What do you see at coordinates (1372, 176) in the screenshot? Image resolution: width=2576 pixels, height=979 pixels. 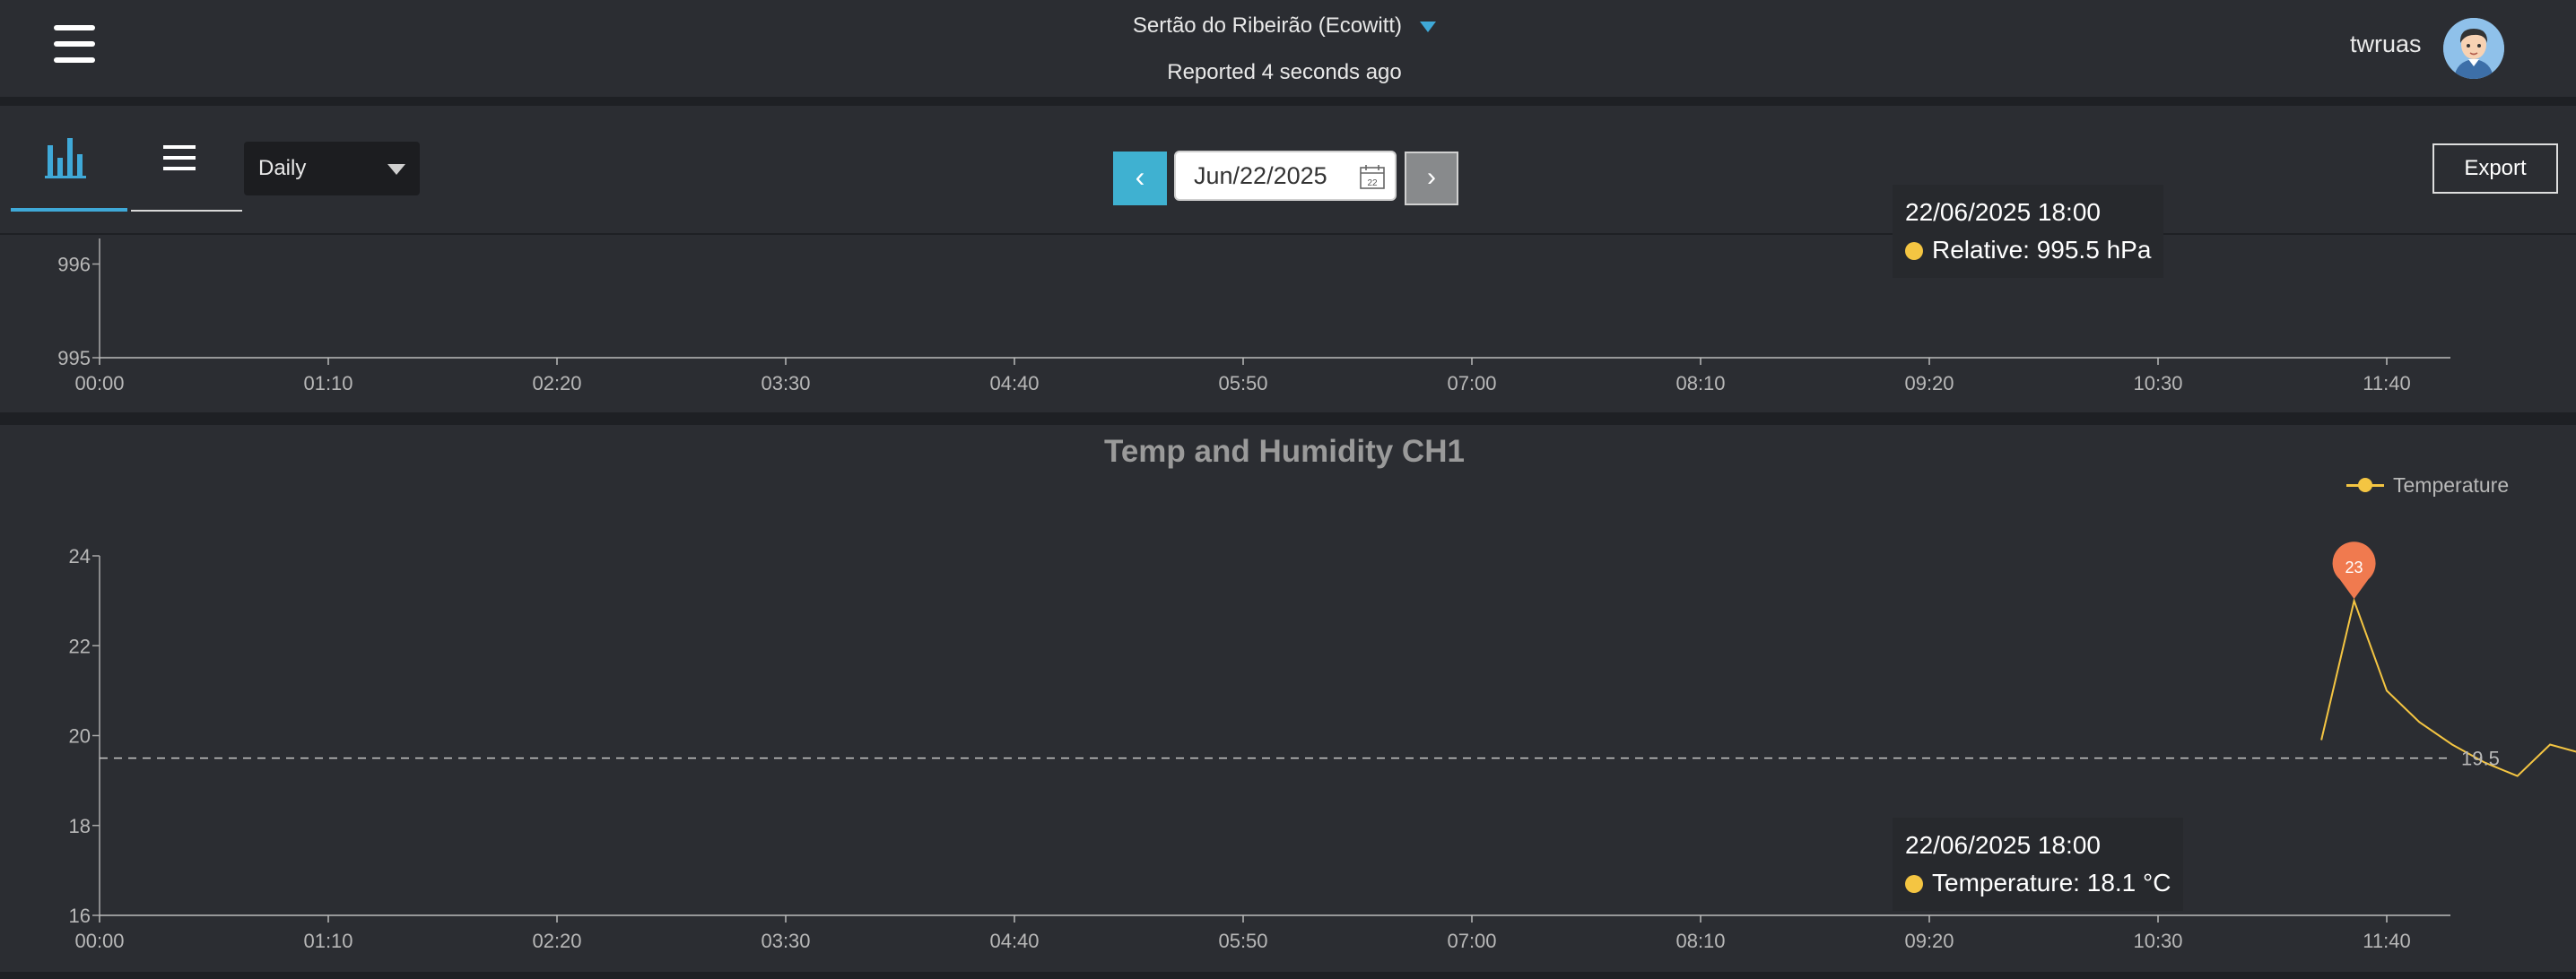 I see `calendar-icon: 22` at bounding box center [1372, 176].